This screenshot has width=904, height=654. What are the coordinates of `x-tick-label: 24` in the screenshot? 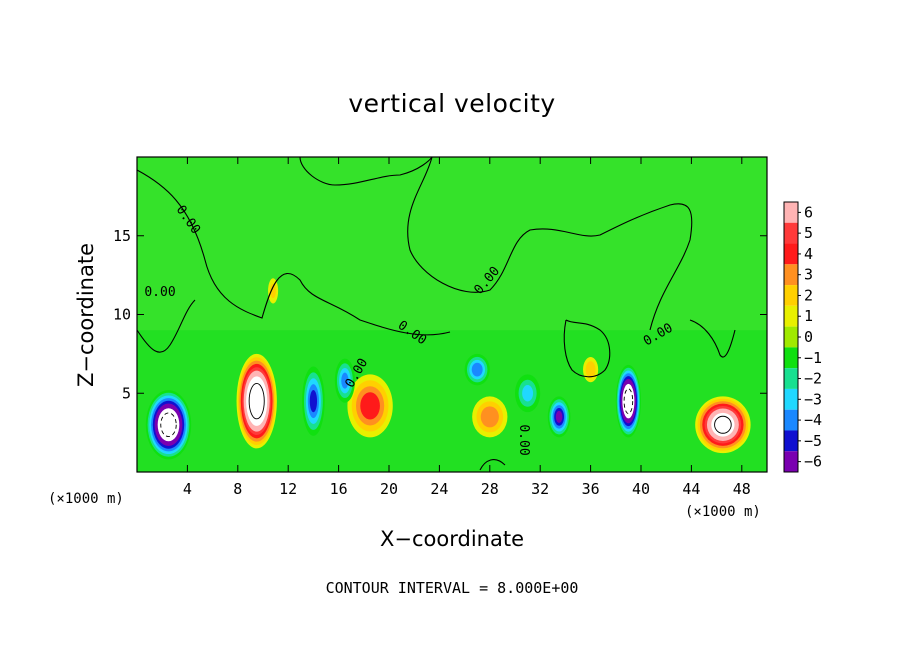 It's located at (439, 489).